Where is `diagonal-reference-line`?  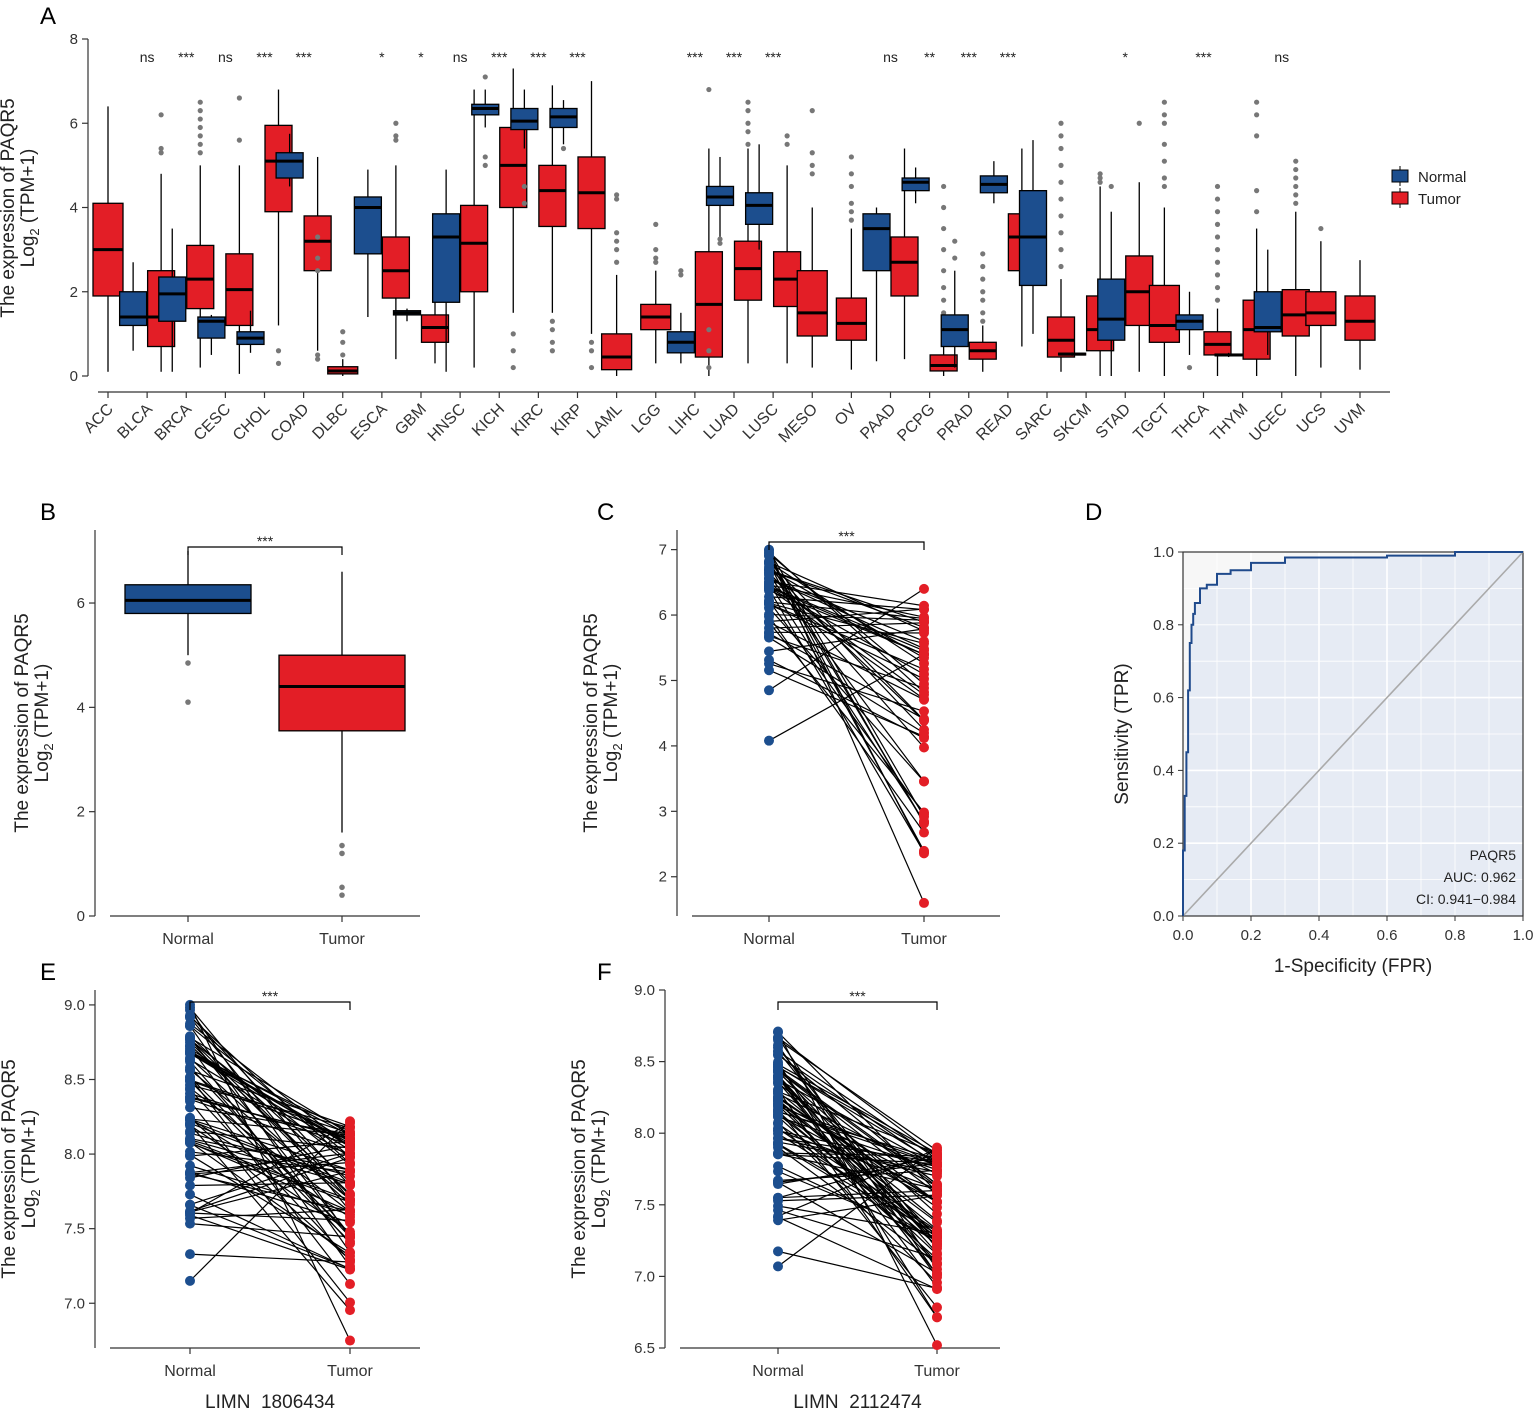 diagonal-reference-line is located at coordinates (1353, 734).